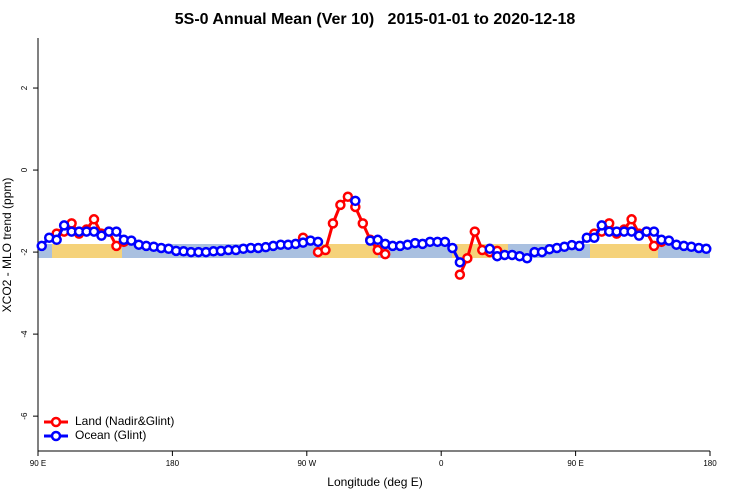 Image resolution: width=750 pixels, height=500 pixels. What do you see at coordinates (24, 169) in the screenshot?
I see `y-tick-label: 0` at bounding box center [24, 169].